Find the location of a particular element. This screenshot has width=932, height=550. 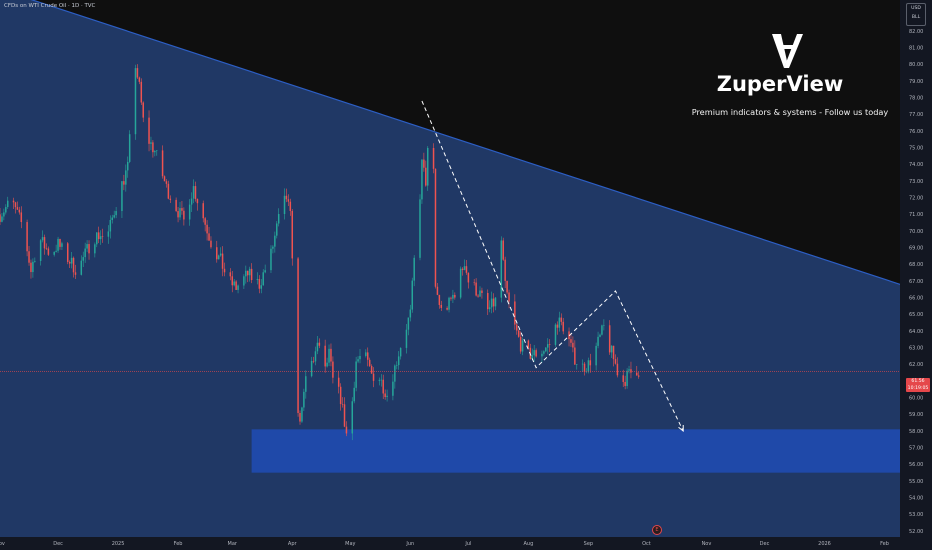

symbol-title: CFDs on WTI Crude Oil · 1D · TVC is located at coordinates (50, 6).